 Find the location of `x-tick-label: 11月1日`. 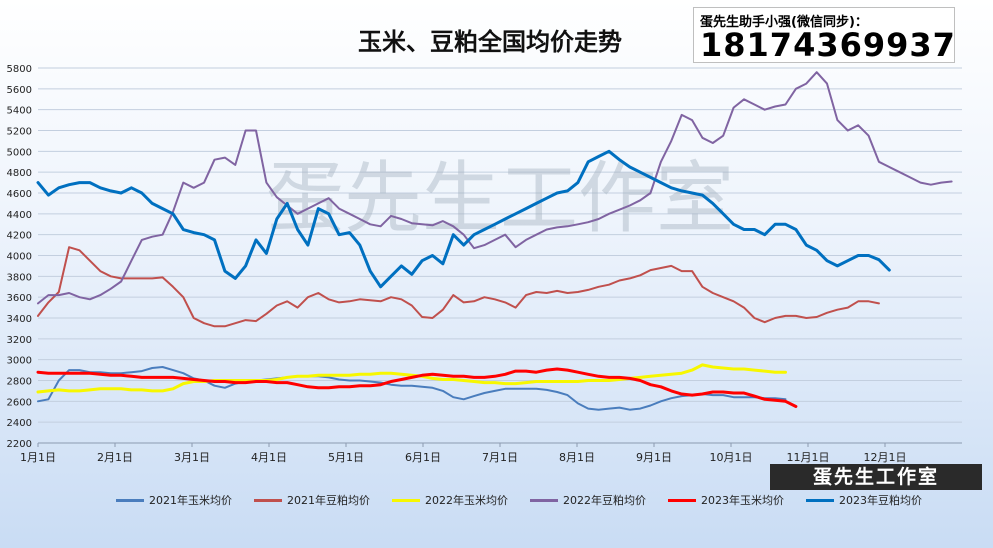

x-tick-label: 11月1日 is located at coordinates (808, 457).